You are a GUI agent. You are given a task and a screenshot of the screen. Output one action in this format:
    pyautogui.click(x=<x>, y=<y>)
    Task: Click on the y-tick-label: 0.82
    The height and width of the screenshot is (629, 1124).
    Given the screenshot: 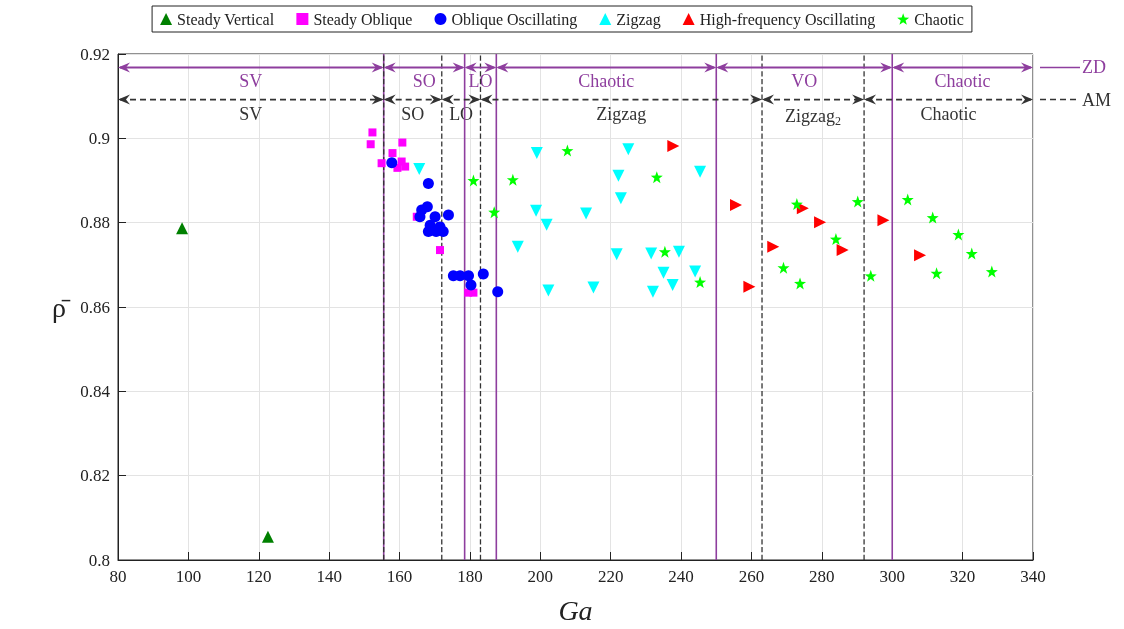 What is the action you would take?
    pyautogui.click(x=95, y=476)
    